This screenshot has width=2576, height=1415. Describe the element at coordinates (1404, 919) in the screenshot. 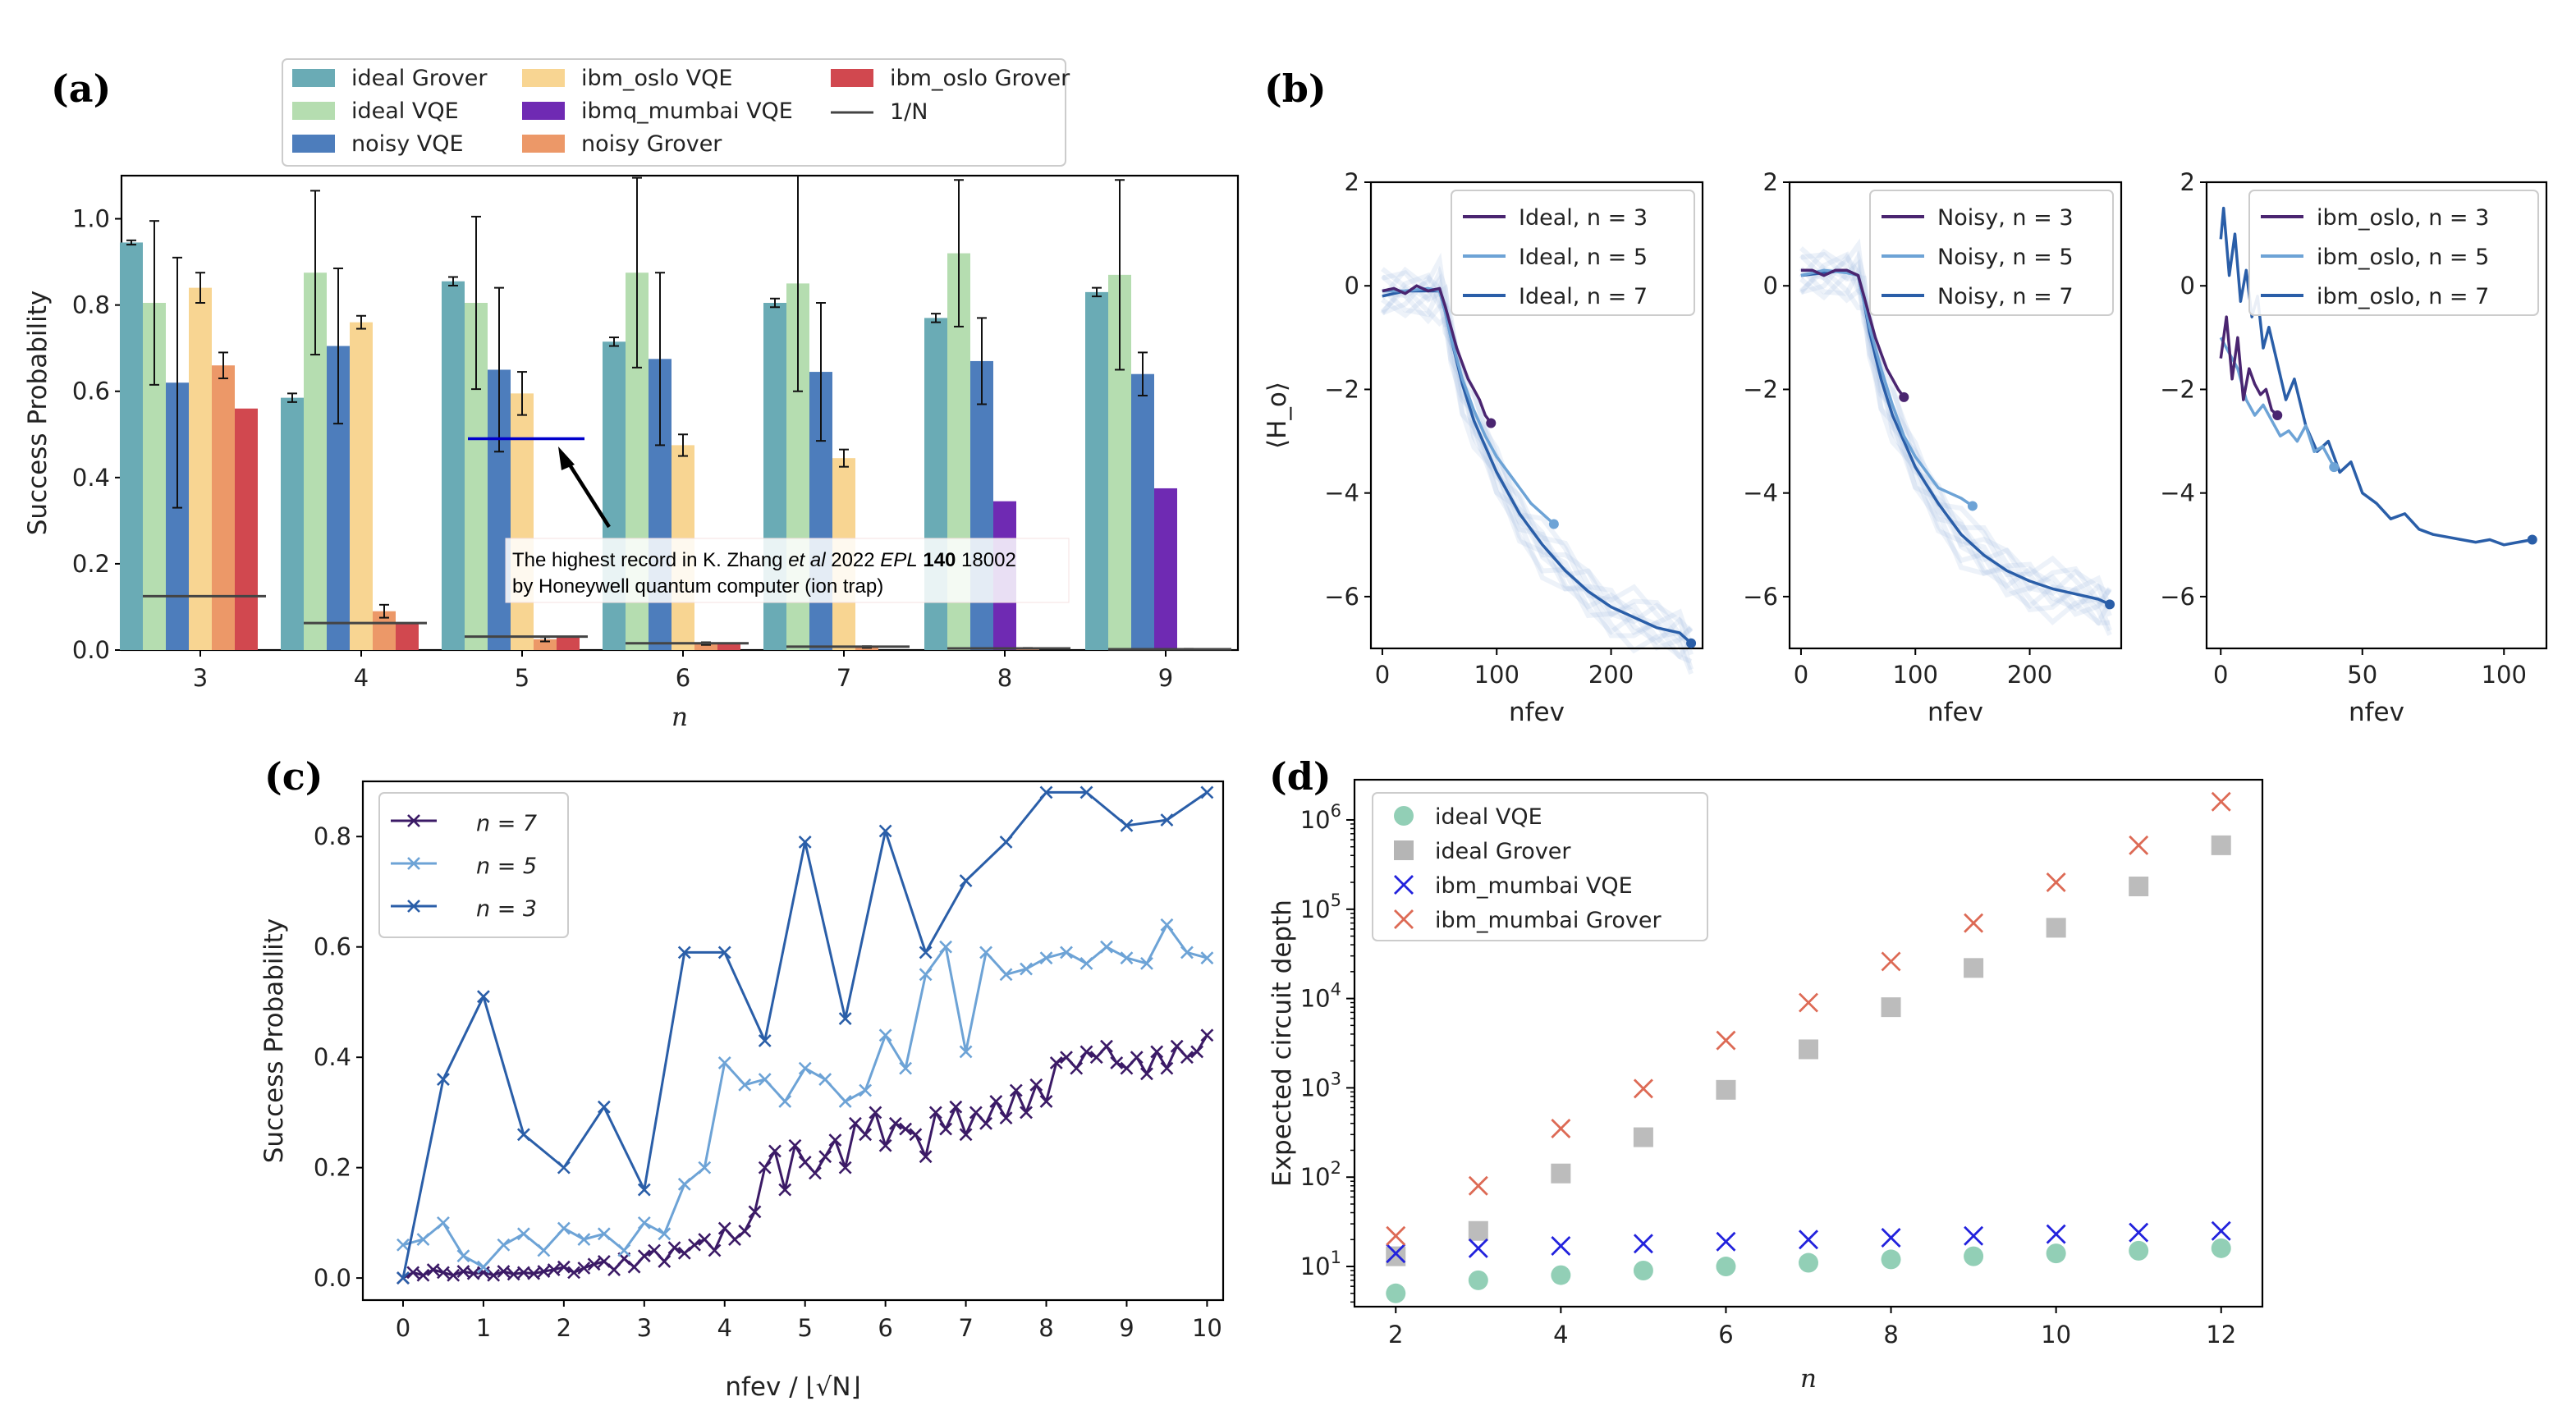

I see `panel-d-legend-marker-ibm-mumbai-grover` at that location.